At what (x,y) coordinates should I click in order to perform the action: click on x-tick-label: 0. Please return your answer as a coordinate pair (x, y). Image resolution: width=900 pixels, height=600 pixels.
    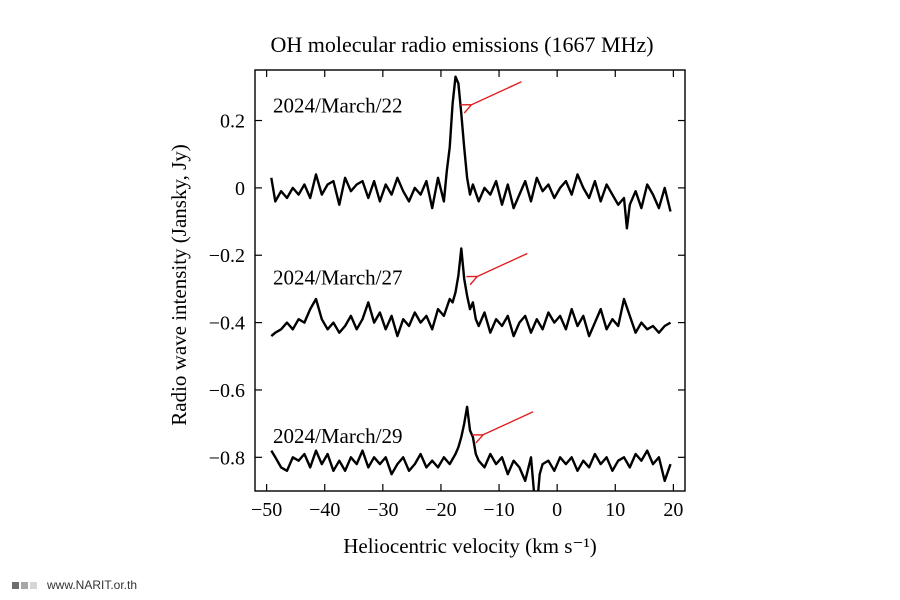
    Looking at the image, I should click on (557, 510).